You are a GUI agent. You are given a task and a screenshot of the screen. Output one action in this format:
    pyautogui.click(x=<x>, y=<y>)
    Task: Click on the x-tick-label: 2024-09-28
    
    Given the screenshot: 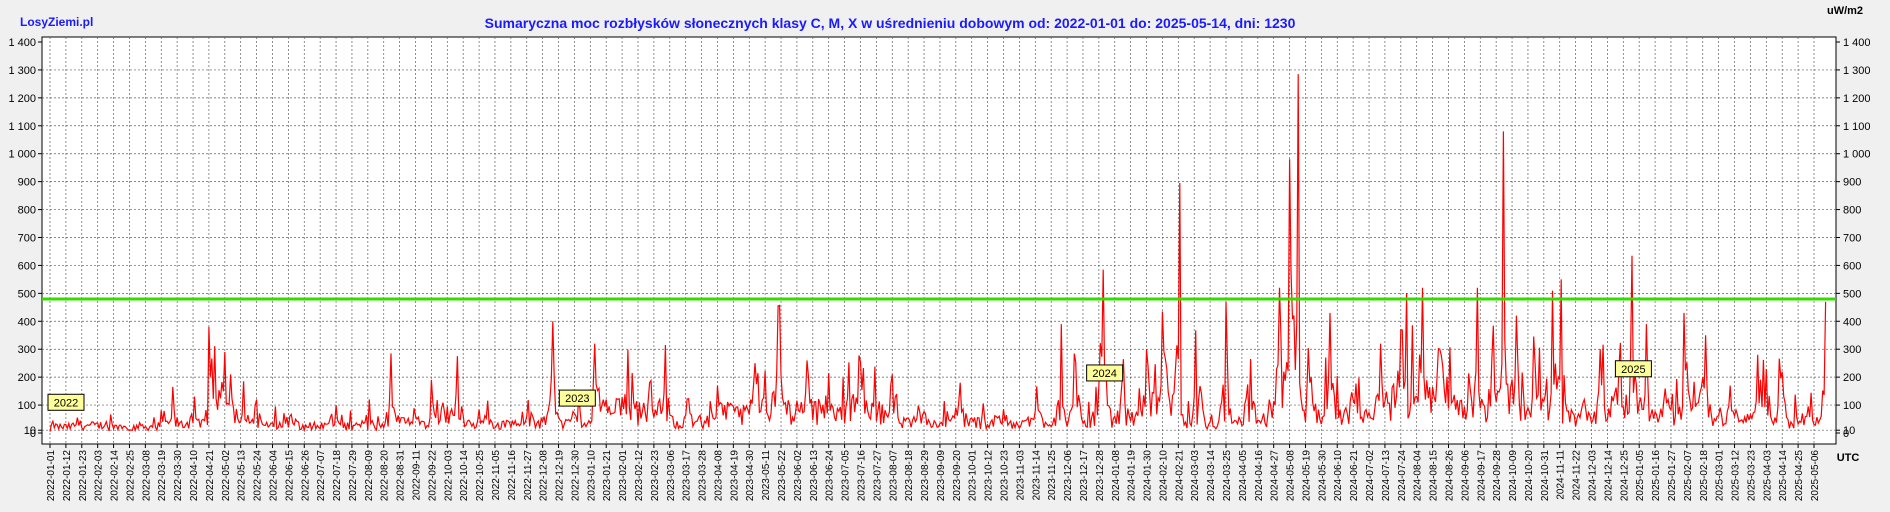 What is the action you would take?
    pyautogui.click(x=1497, y=476)
    